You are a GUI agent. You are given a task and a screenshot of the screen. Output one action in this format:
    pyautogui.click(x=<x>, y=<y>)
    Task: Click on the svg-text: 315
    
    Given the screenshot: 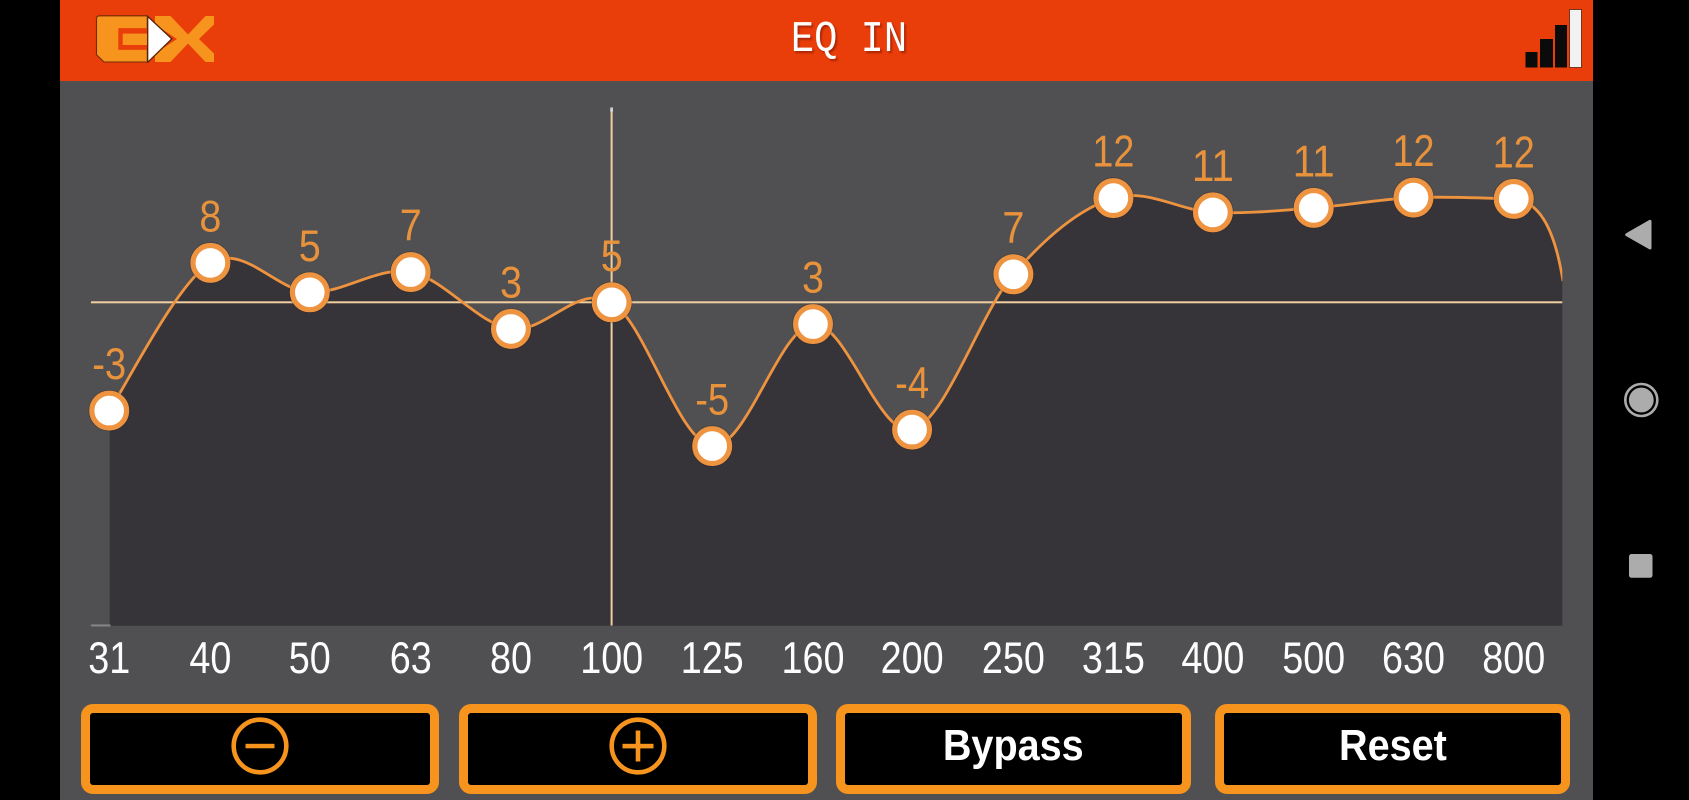 What is the action you would take?
    pyautogui.click(x=1113, y=658)
    